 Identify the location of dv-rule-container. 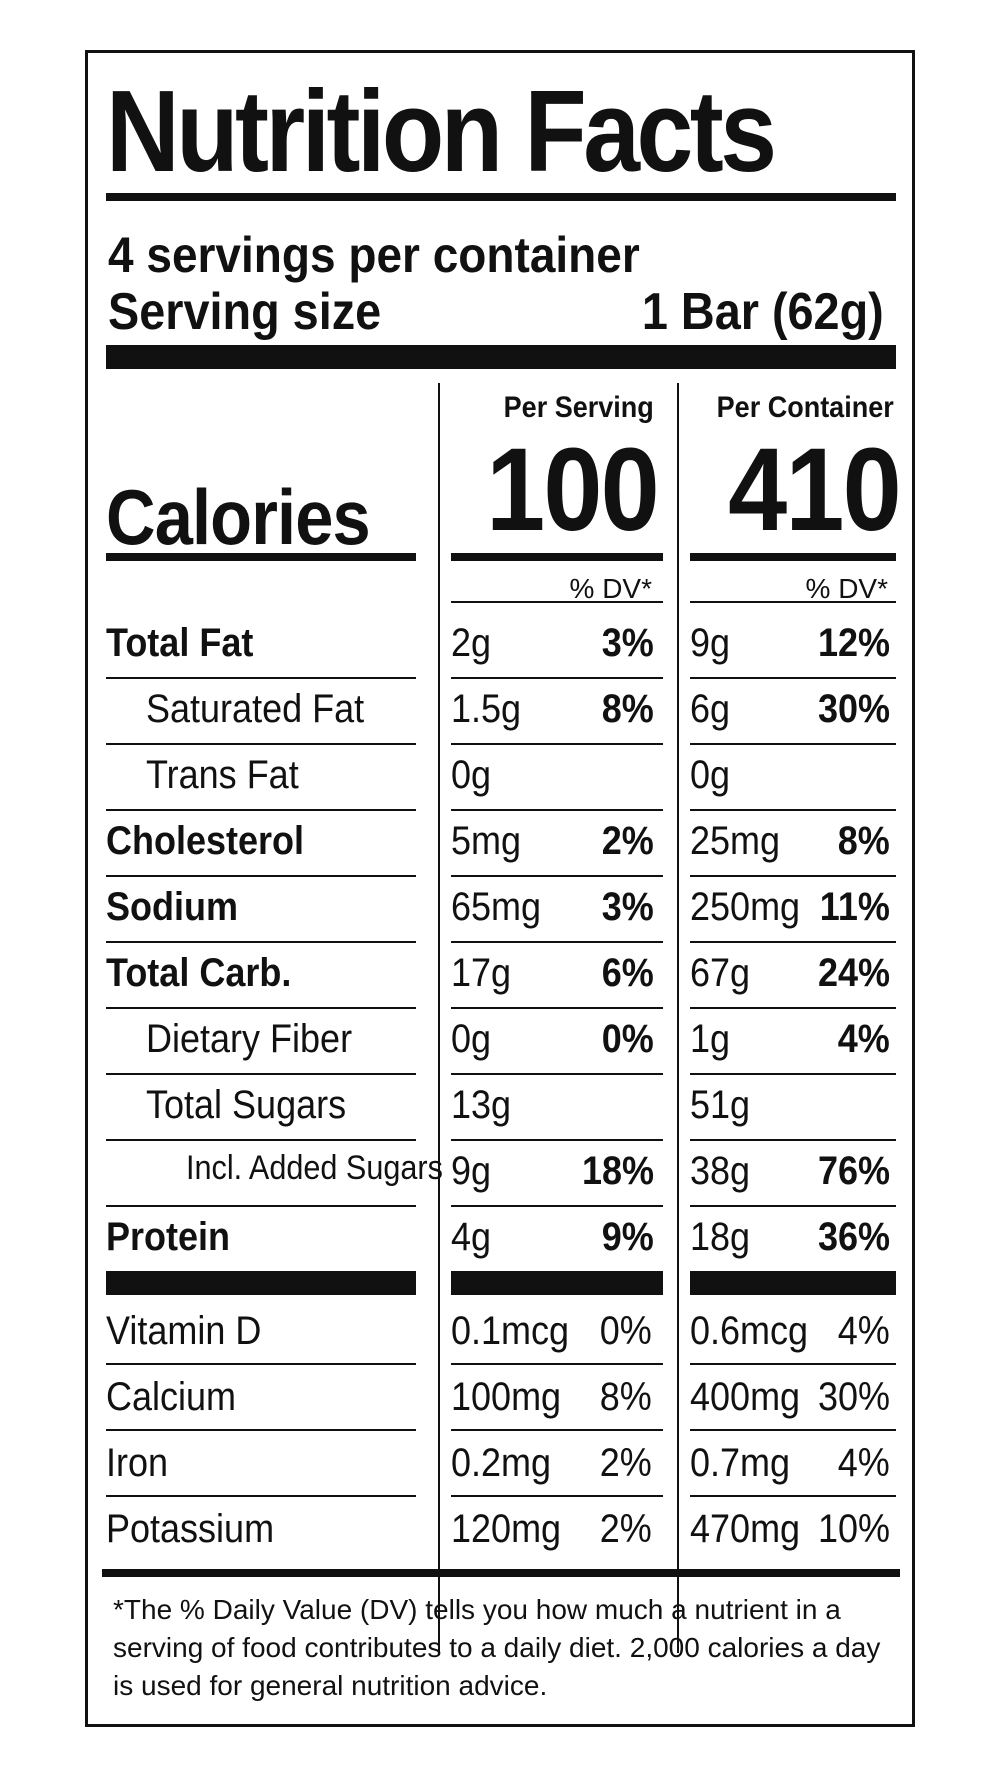
(793, 602).